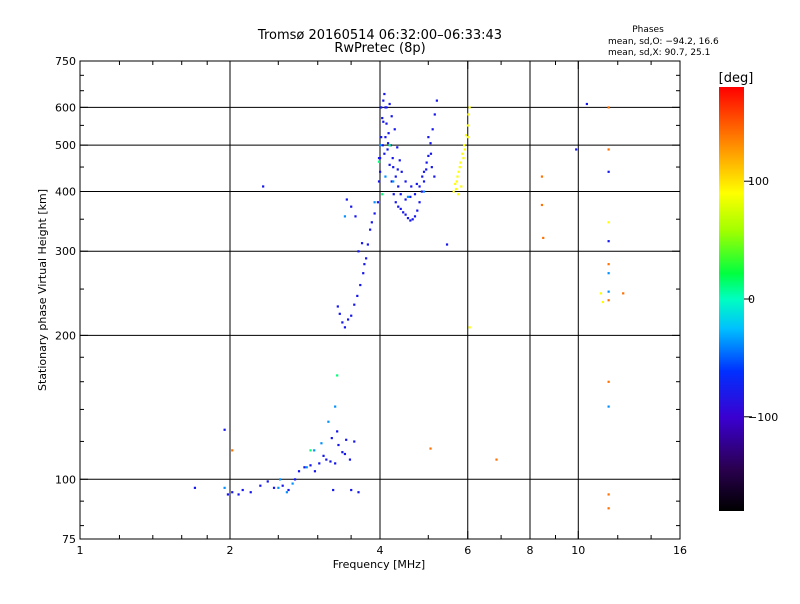  Describe the element at coordinates (65, 61) in the screenshot. I see `y-tick-label: 750` at that location.